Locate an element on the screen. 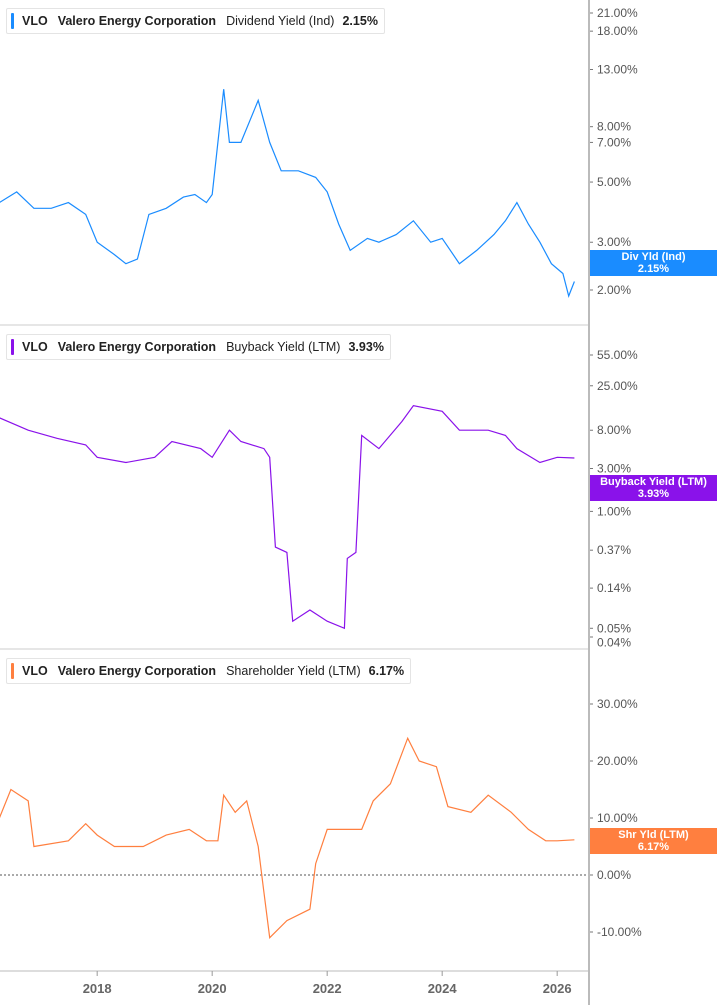  x-tick-label: 2020 is located at coordinates (212, 988).